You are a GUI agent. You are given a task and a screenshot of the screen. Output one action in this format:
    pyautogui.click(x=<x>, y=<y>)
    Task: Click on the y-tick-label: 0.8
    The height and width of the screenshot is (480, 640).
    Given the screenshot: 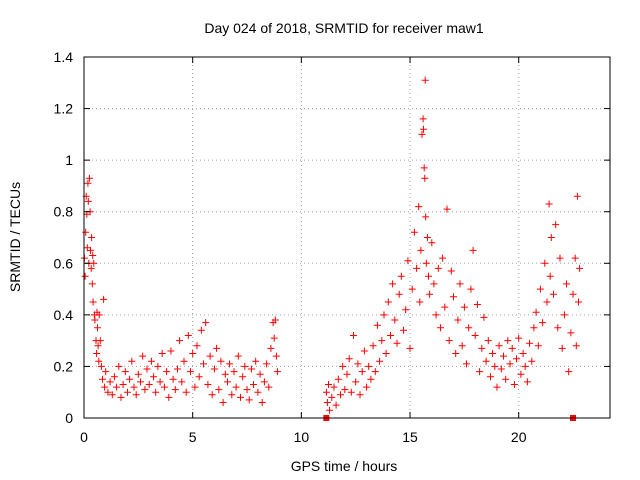 What is the action you would take?
    pyautogui.click(x=64, y=212)
    